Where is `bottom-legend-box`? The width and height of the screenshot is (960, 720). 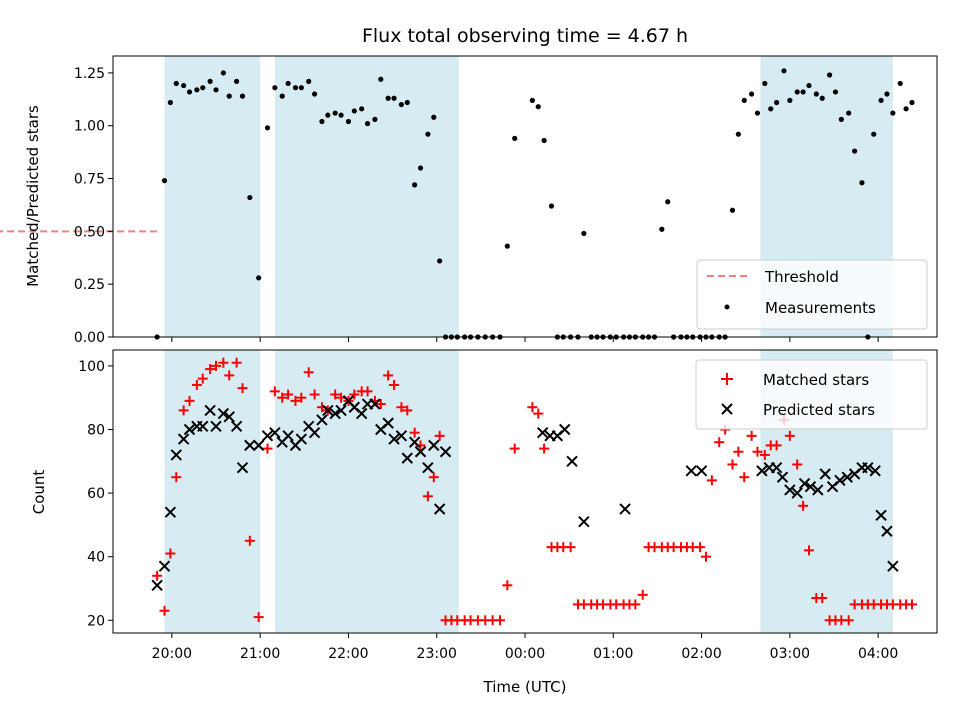
bottom-legend-box is located at coordinates (811, 394).